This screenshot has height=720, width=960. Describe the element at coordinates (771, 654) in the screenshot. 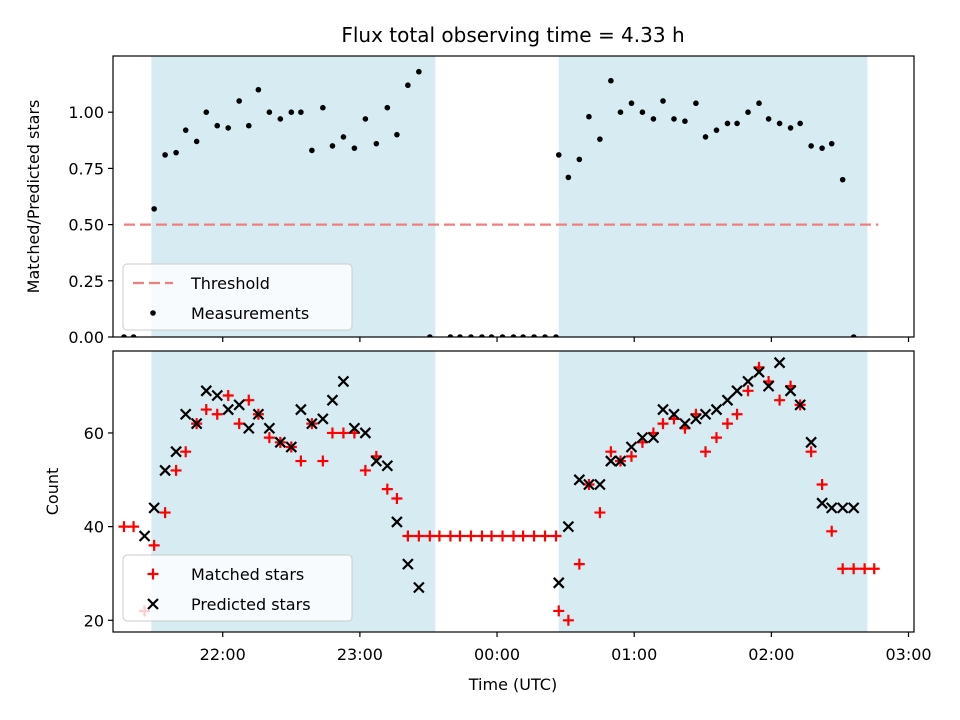

I see `x-tick-label: 02:00` at that location.